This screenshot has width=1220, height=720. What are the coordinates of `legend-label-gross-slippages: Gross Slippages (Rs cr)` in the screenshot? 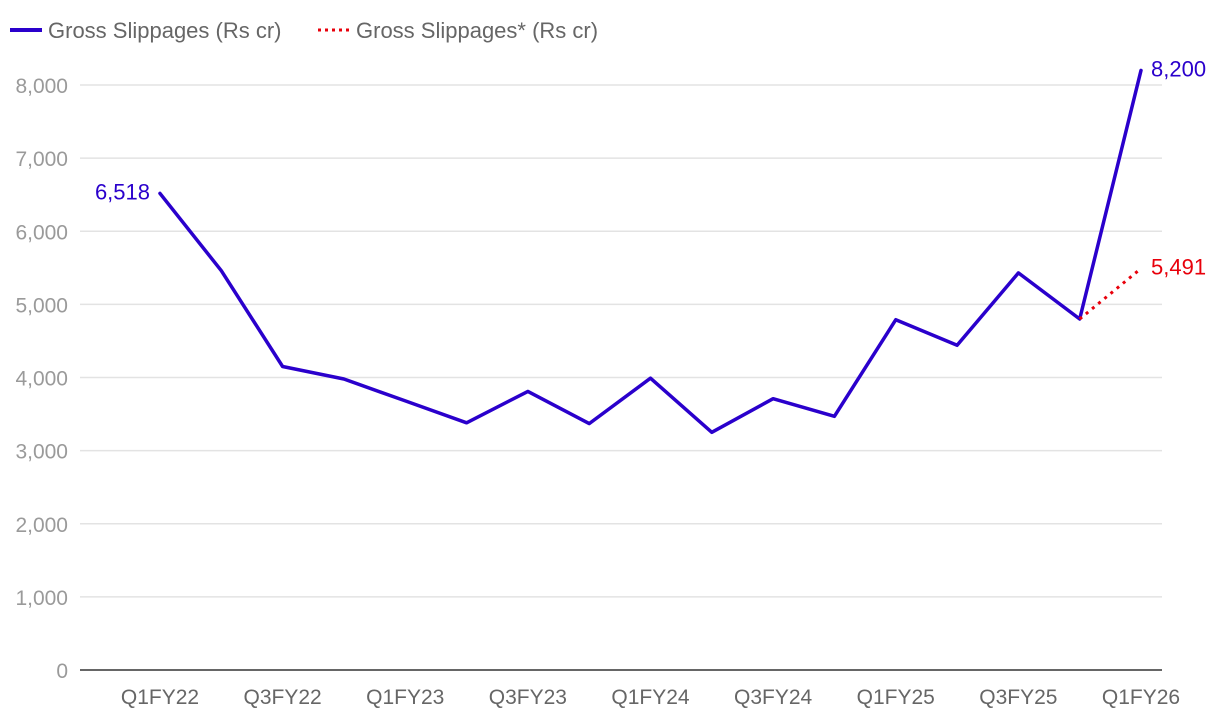 It's located at (165, 30).